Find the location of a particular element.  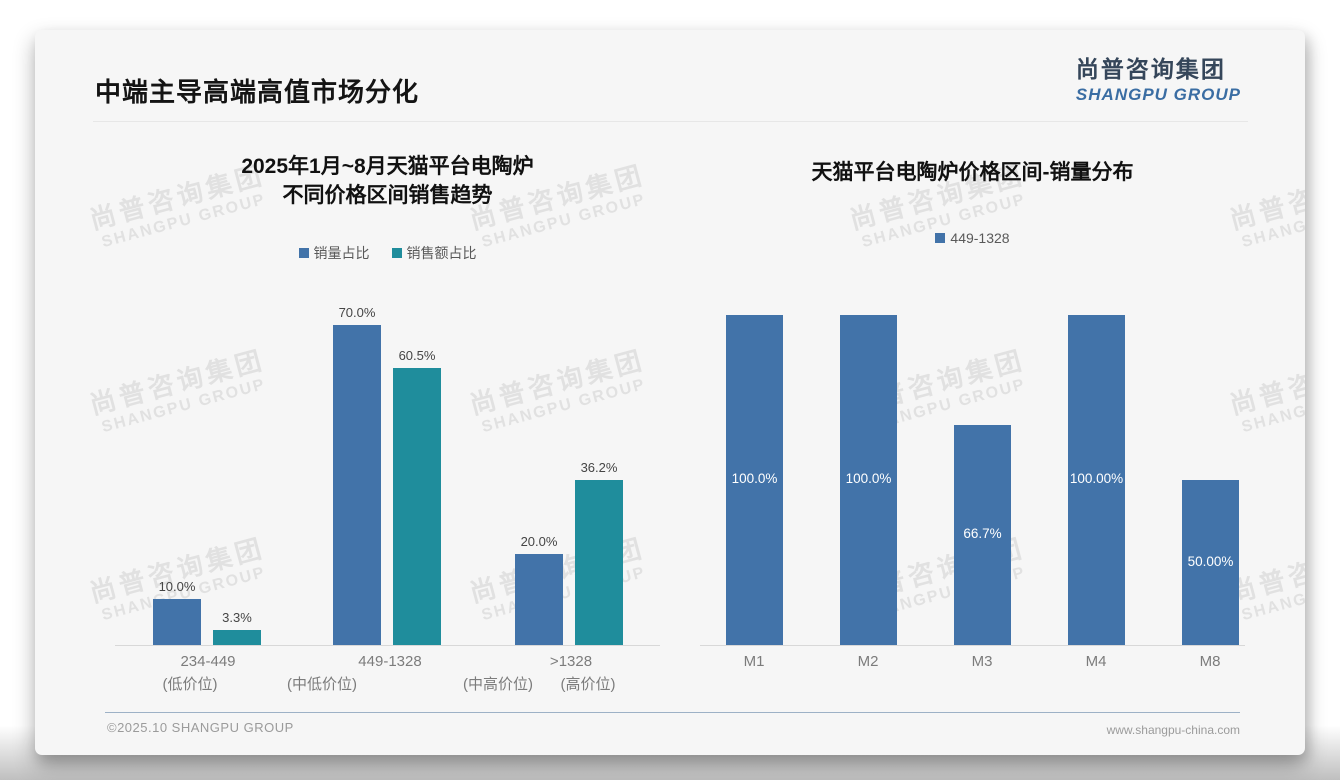

legend-item-449-1328: 449-1328 is located at coordinates (972, 238).